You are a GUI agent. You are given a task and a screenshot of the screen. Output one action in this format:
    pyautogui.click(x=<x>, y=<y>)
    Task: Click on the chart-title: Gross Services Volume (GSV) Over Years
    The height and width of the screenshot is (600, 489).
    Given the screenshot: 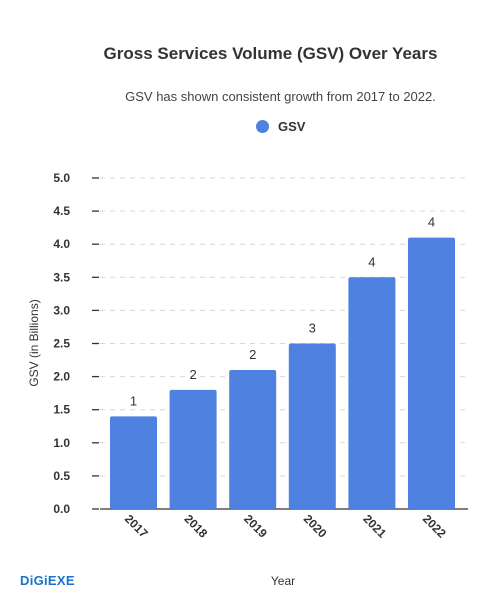 What is the action you would take?
    pyautogui.click(x=270, y=53)
    